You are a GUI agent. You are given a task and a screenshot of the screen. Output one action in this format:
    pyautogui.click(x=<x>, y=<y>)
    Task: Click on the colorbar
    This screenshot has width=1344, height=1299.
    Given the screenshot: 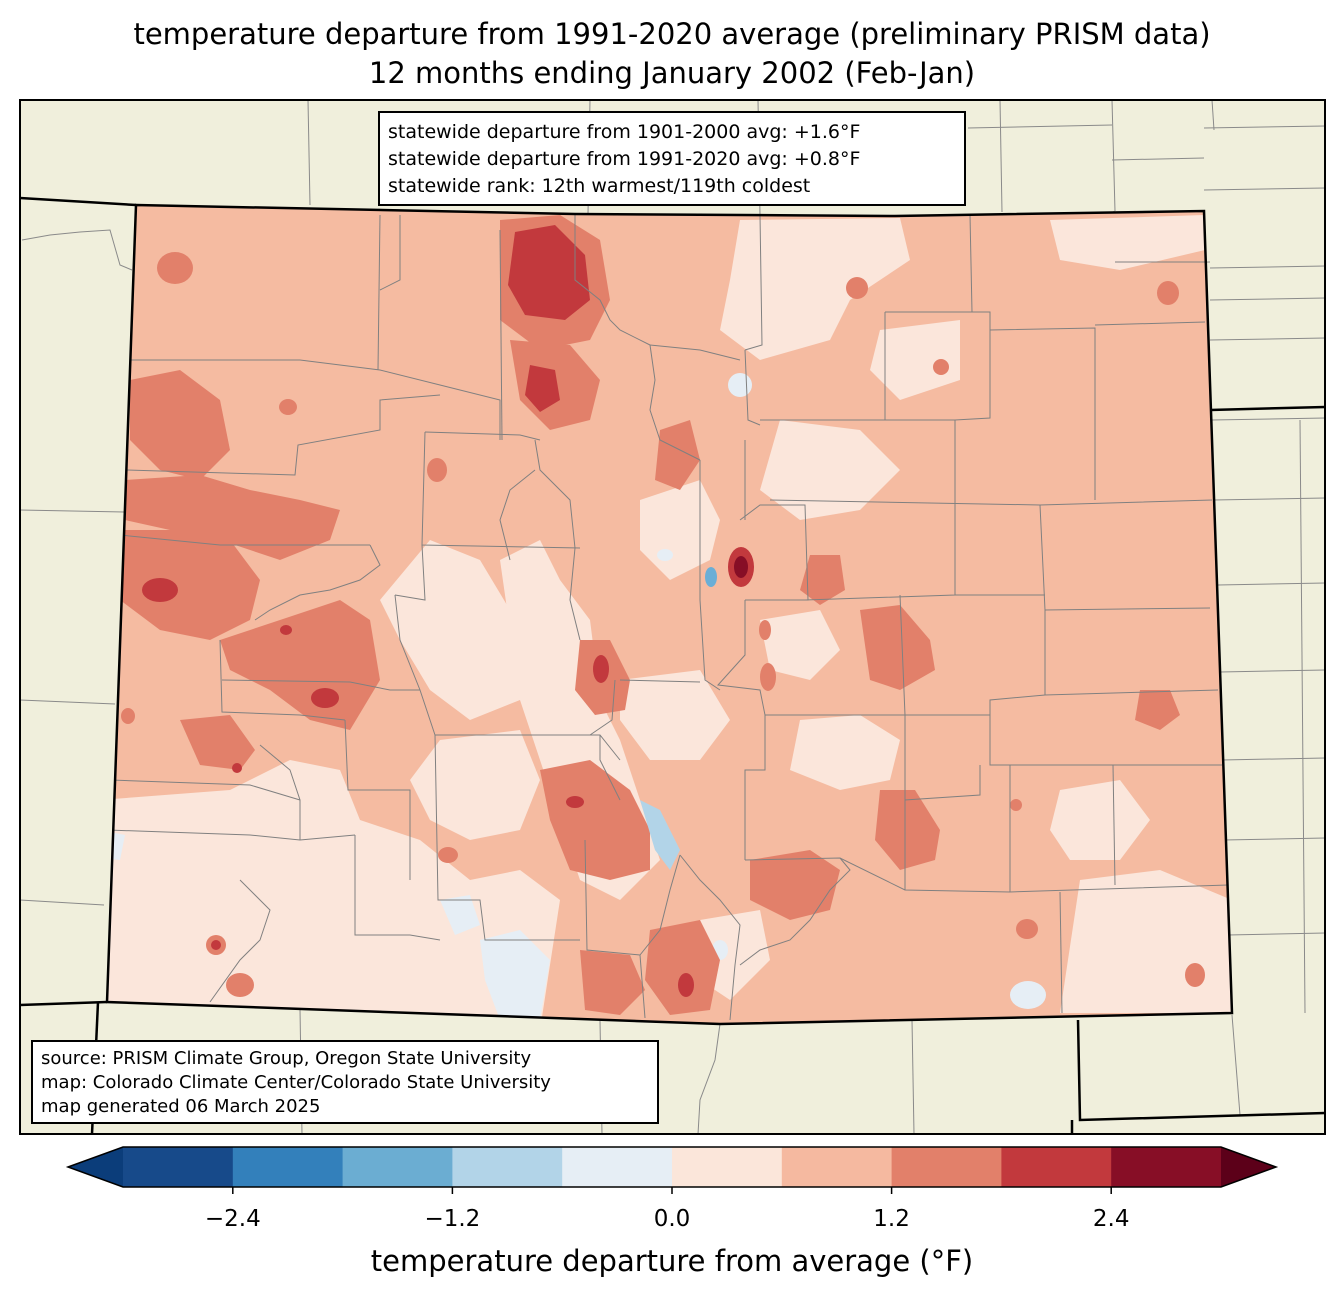 What is the action you would take?
    pyautogui.click(x=672, y=1170)
    